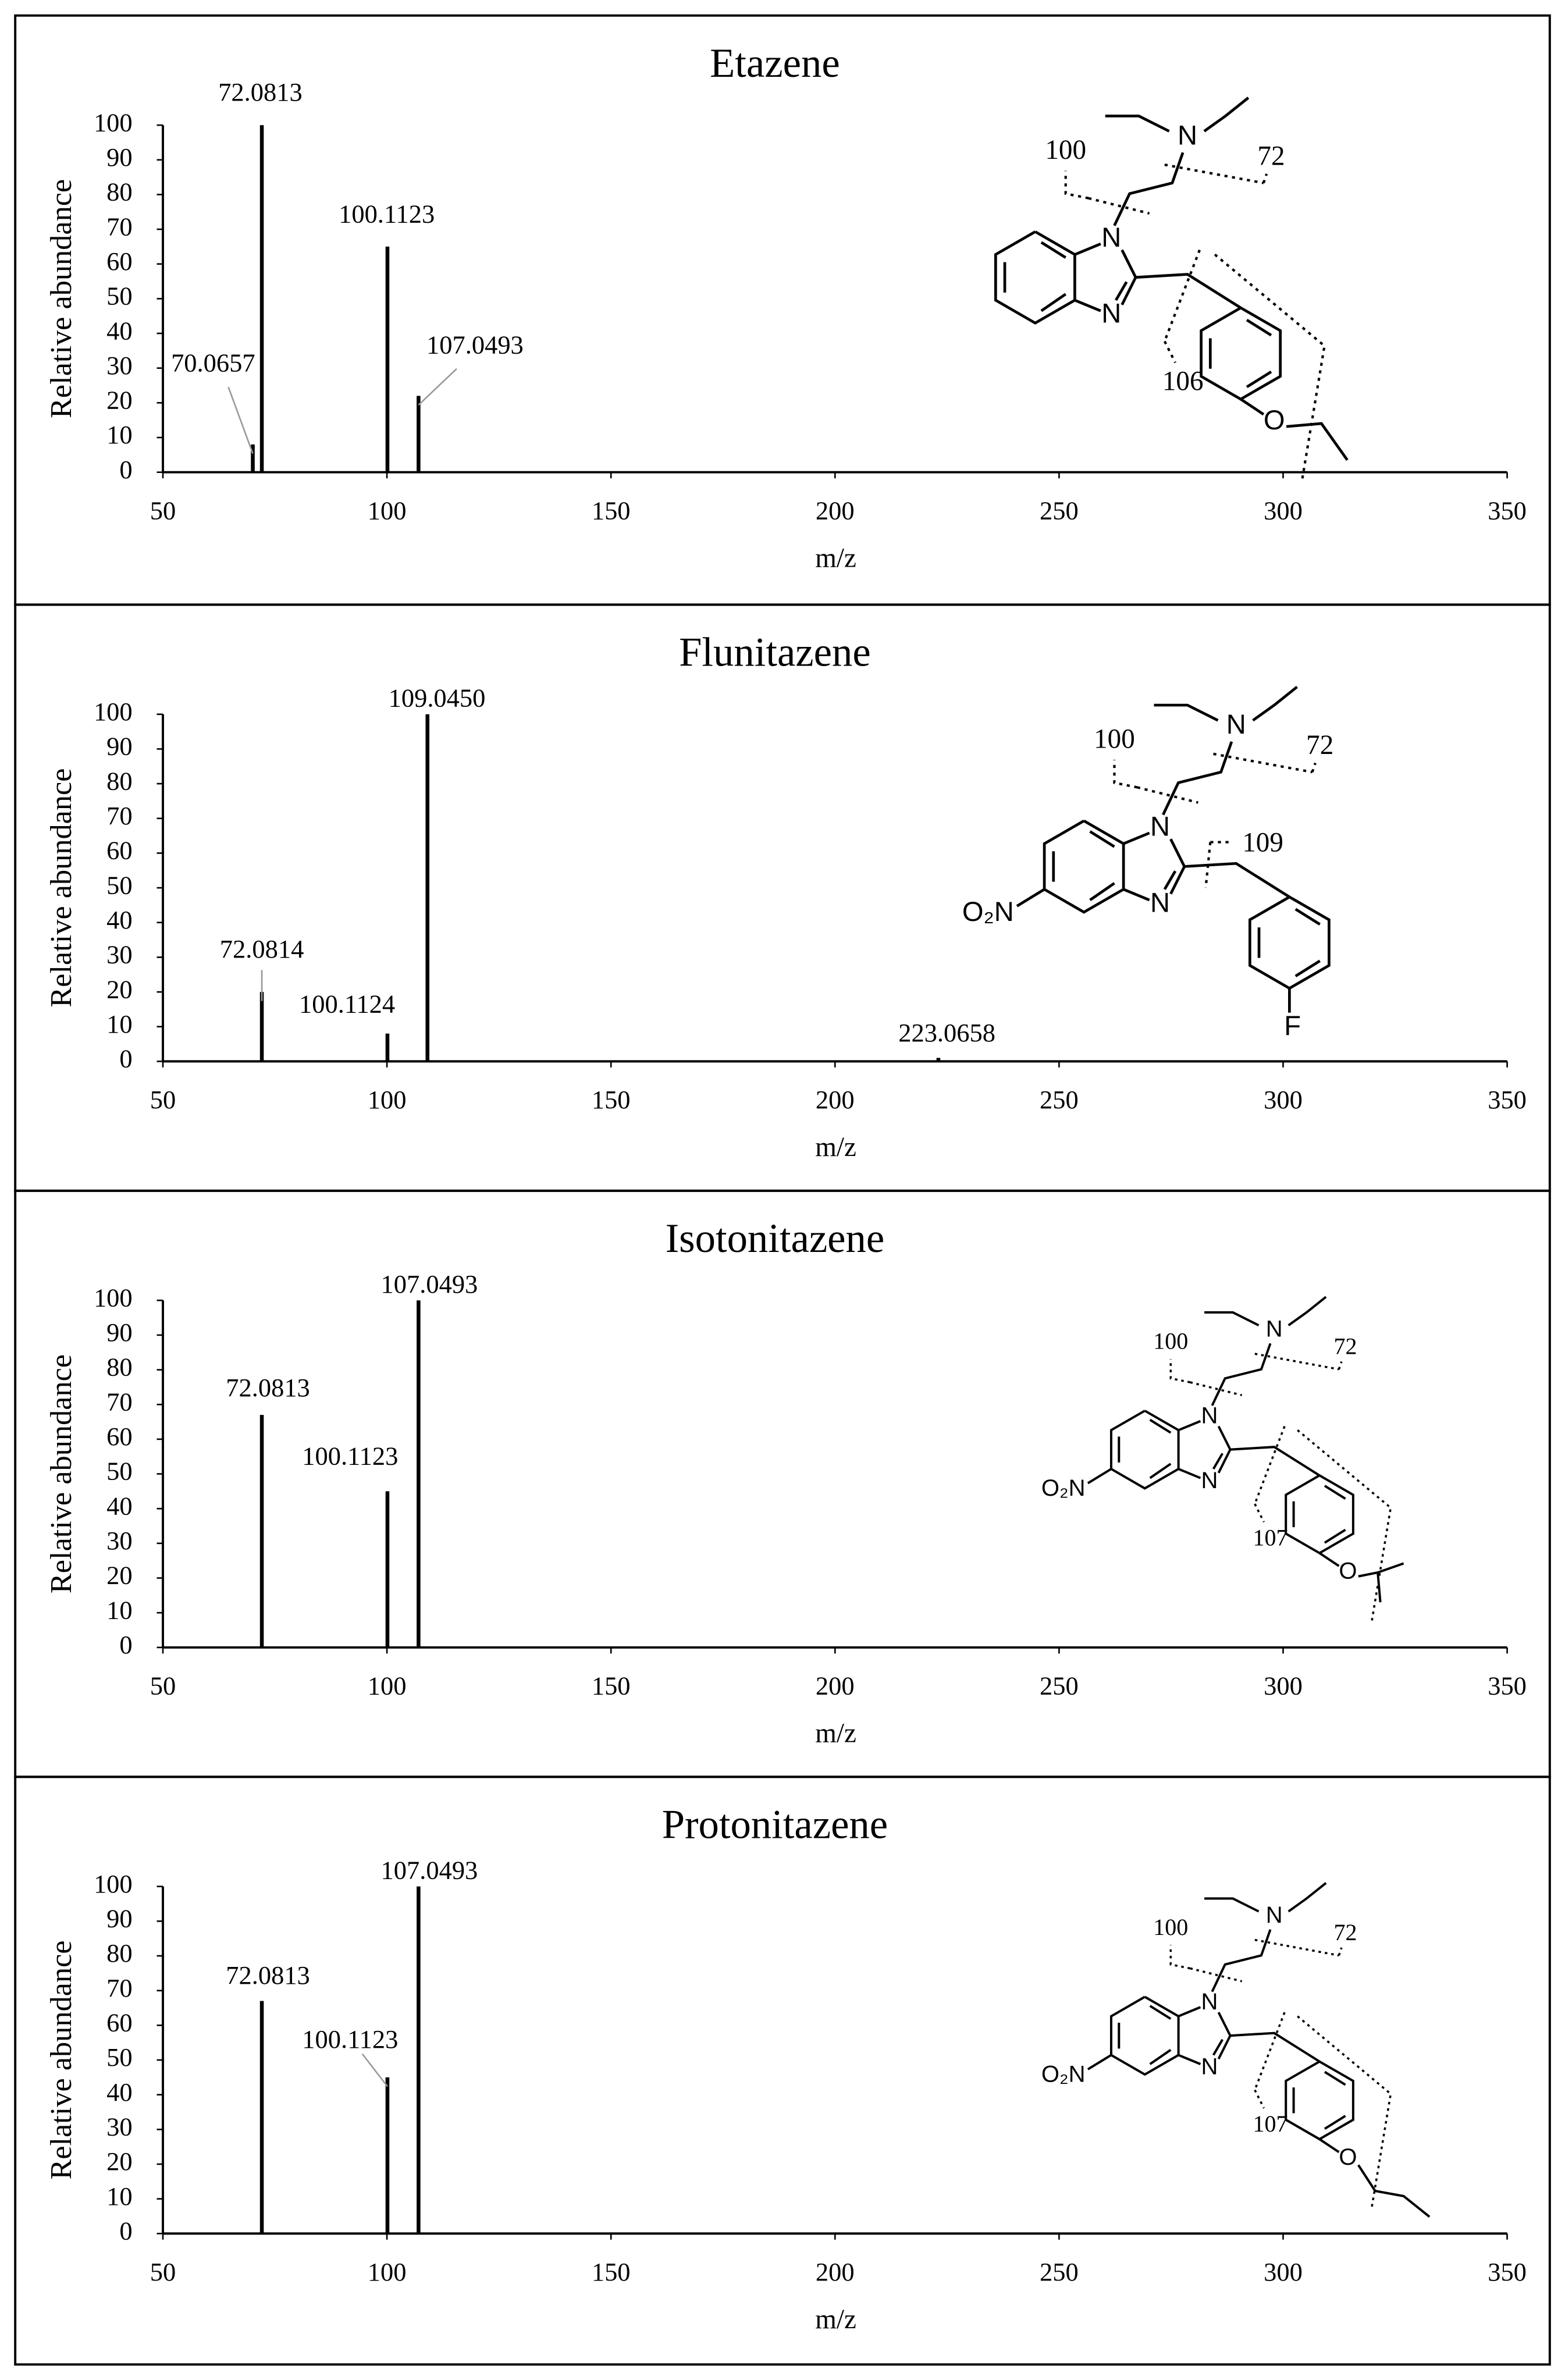  What do you see at coordinates (119, 954) in the screenshot?
I see `y-tick-label: 30` at bounding box center [119, 954].